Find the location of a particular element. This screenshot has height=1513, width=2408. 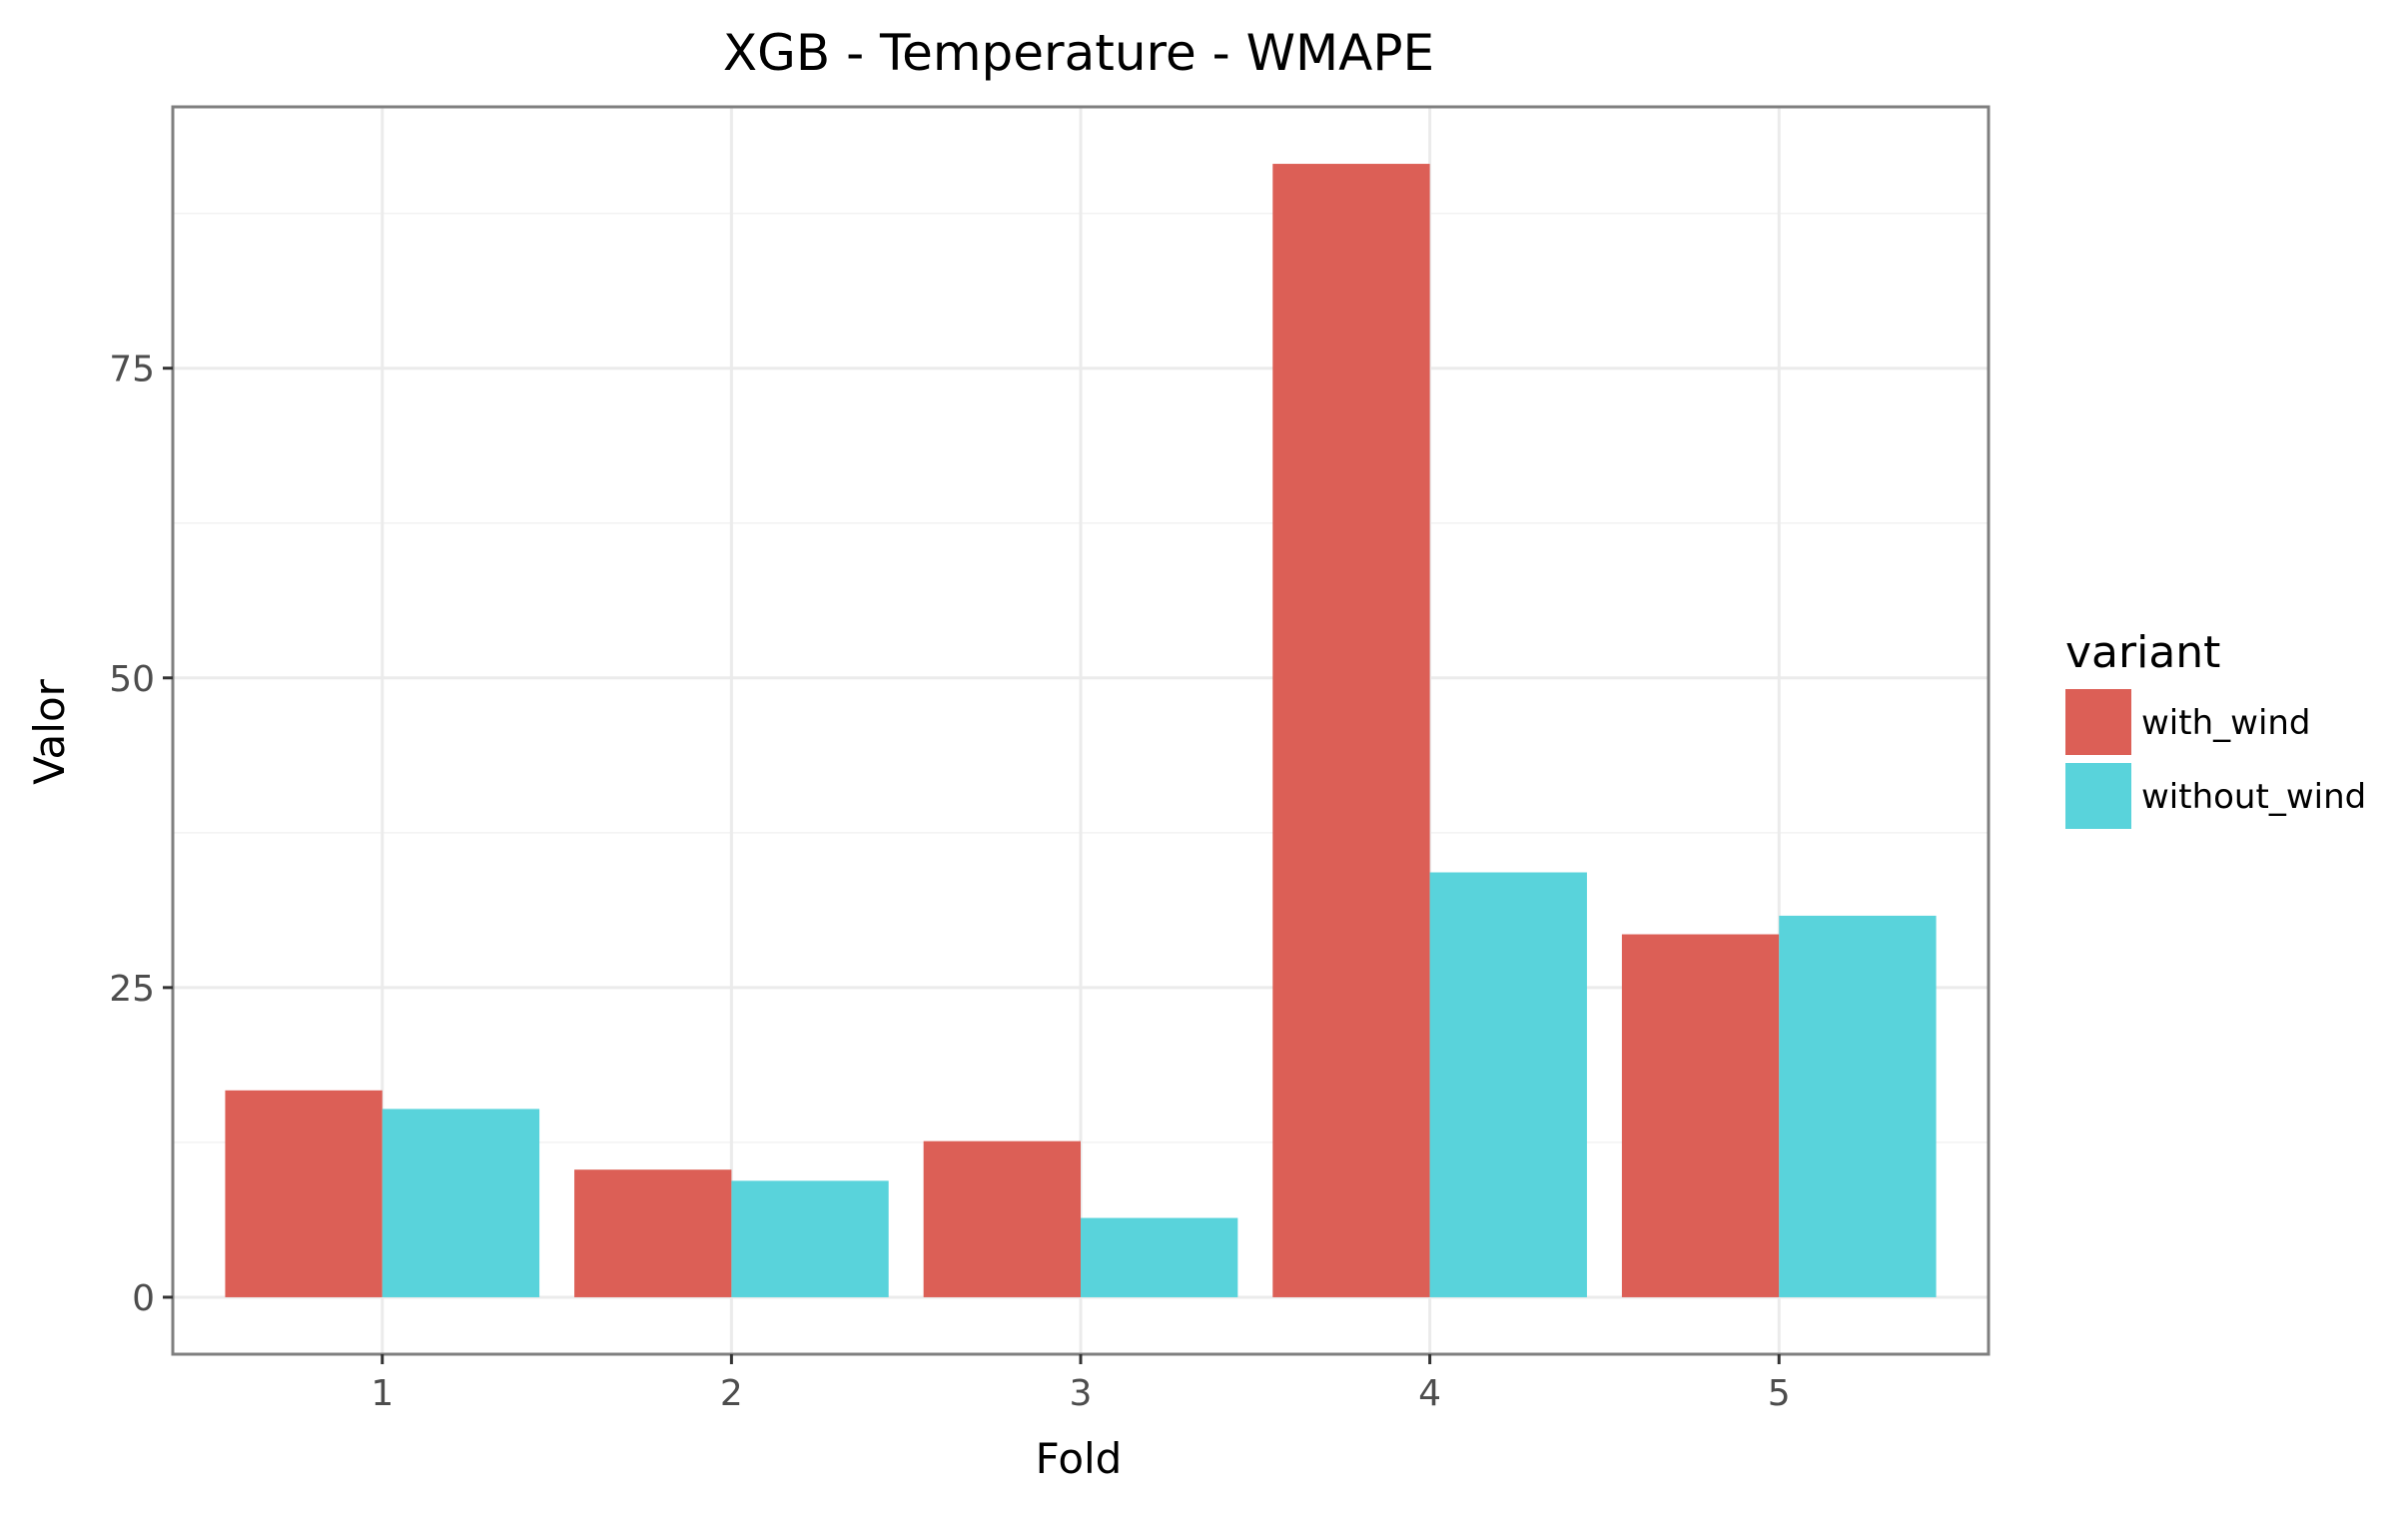

x-axis-label: Fold is located at coordinates (1079, 1458).